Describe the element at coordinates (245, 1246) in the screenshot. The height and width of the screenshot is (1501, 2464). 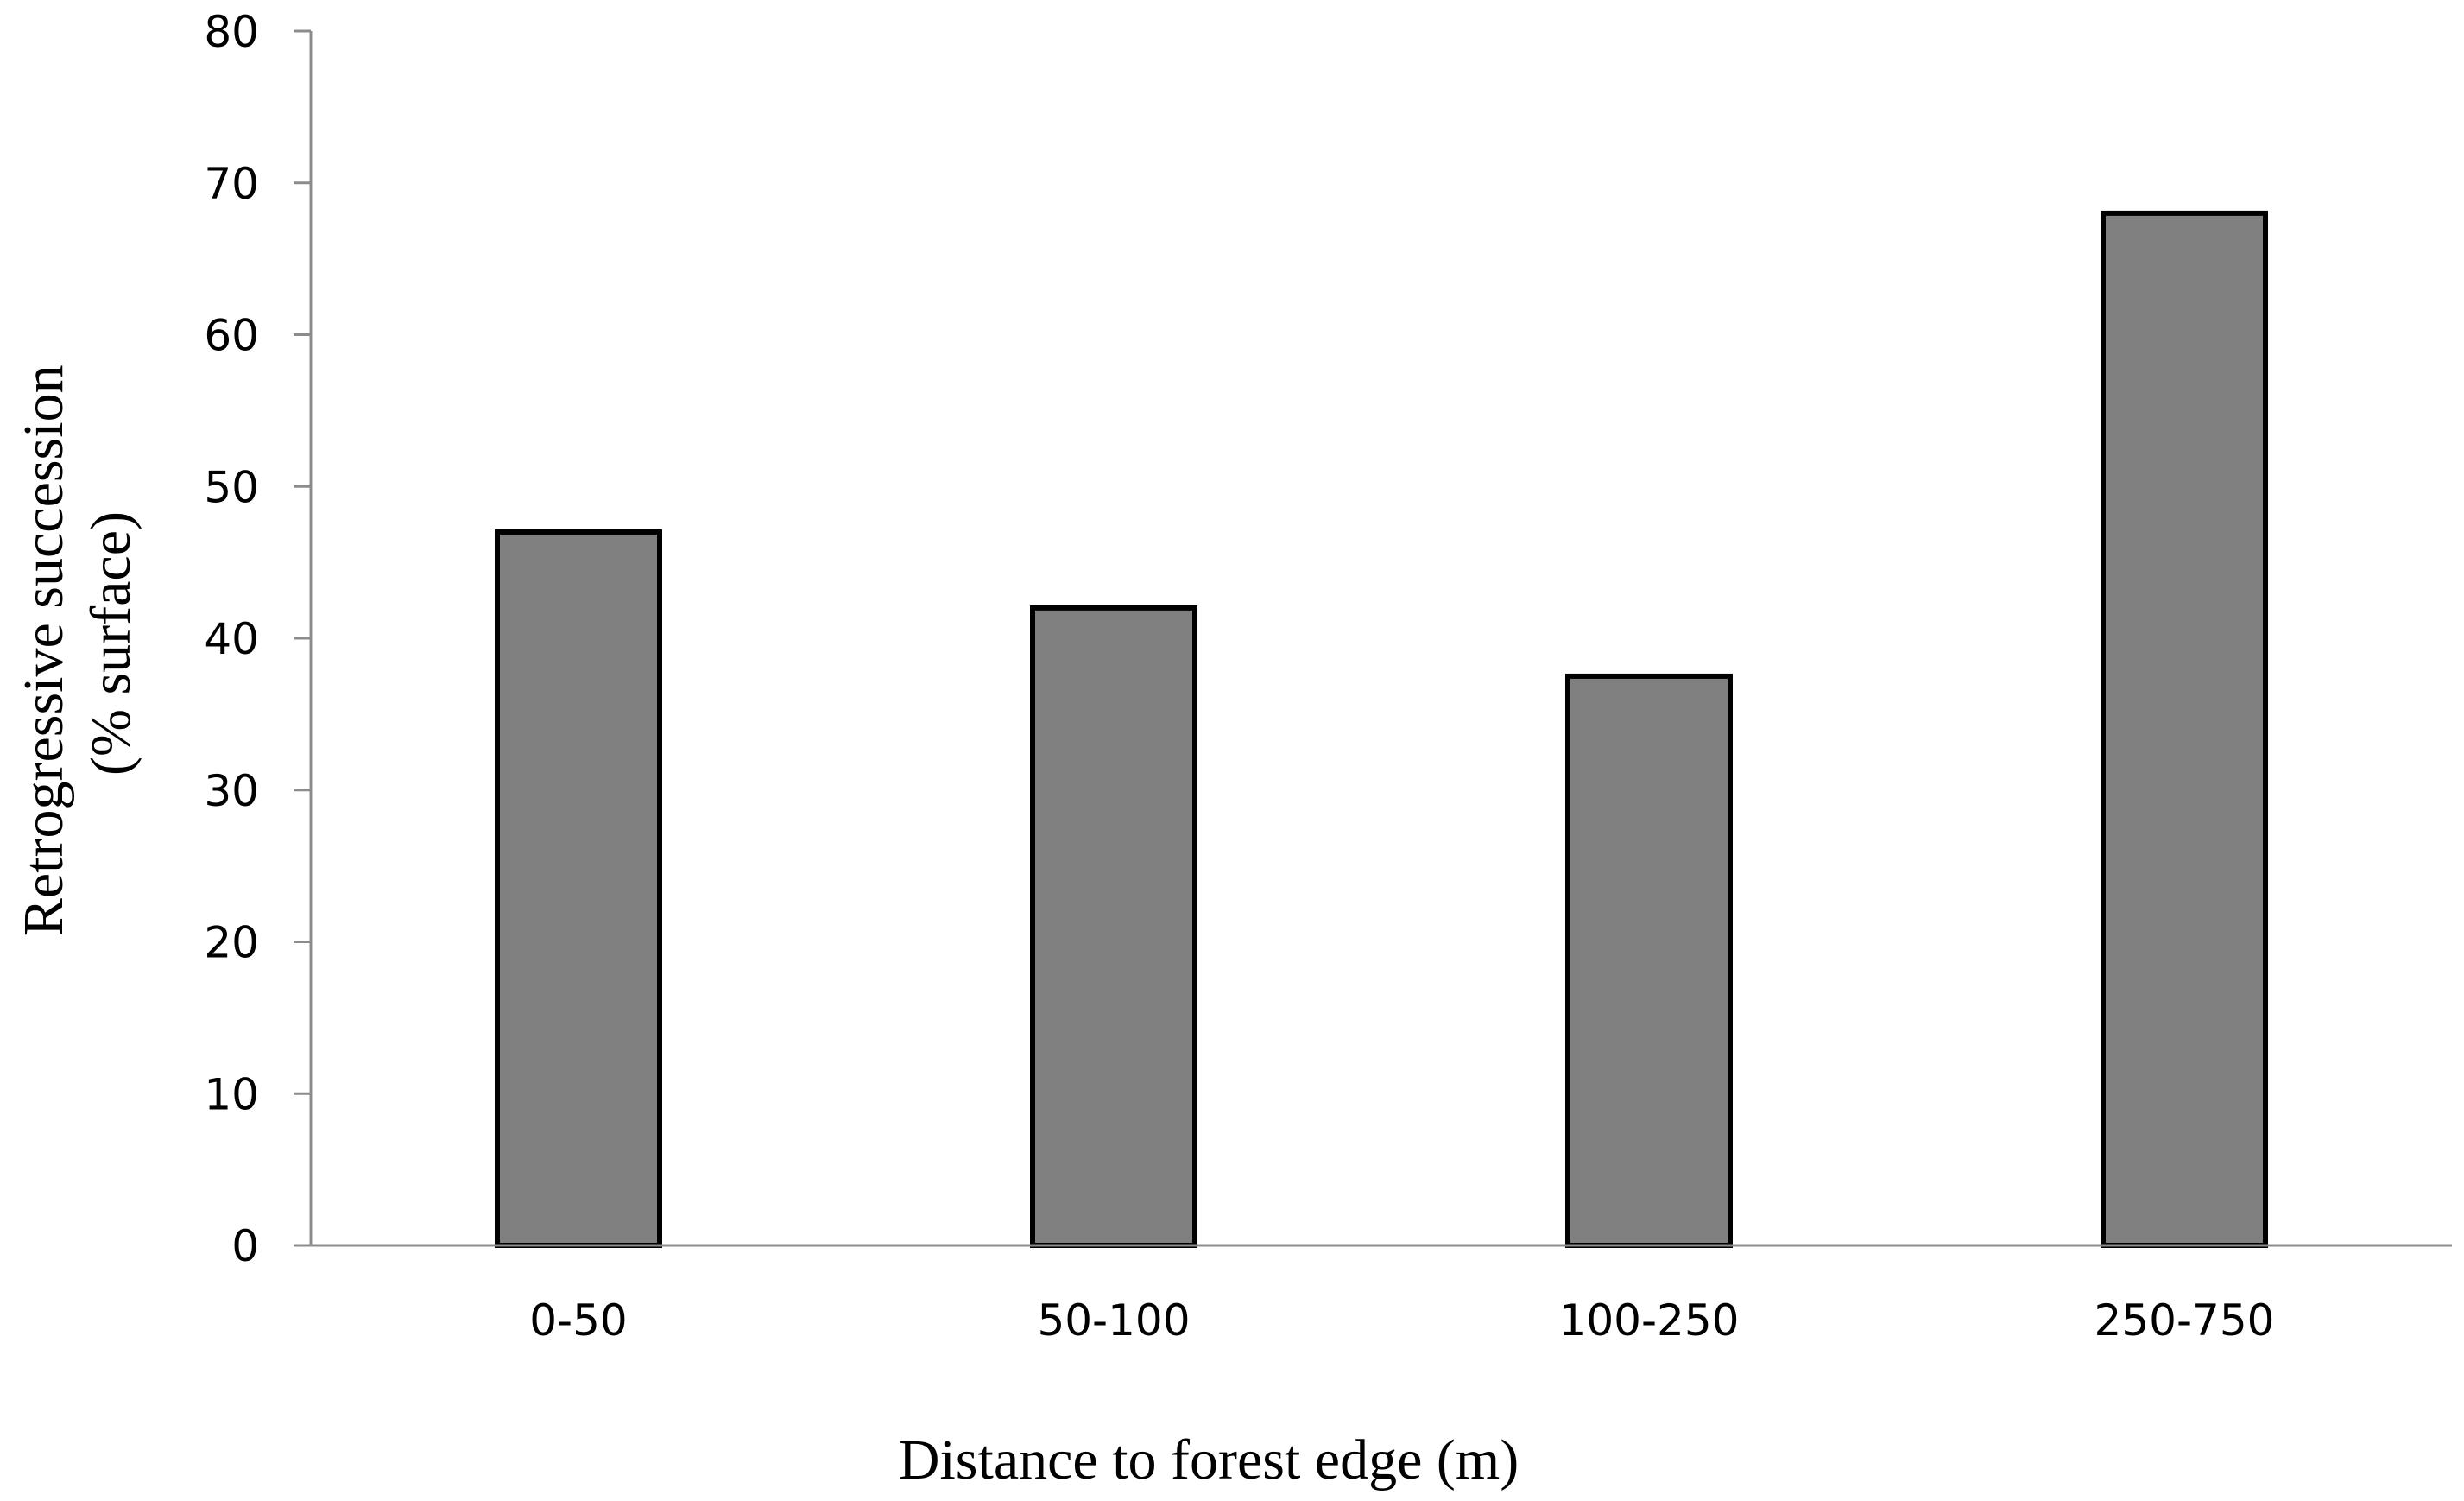
I see `y-tick-label: 0` at that location.